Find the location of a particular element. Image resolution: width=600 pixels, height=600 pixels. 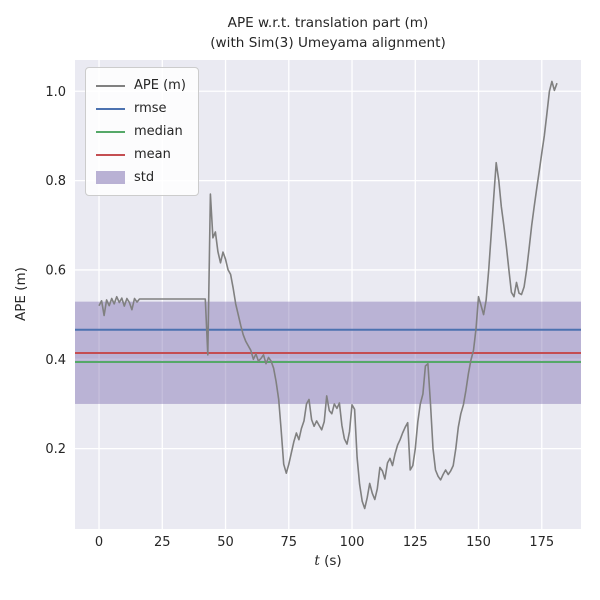

y-tick-label: 0.2 is located at coordinates (55, 449).